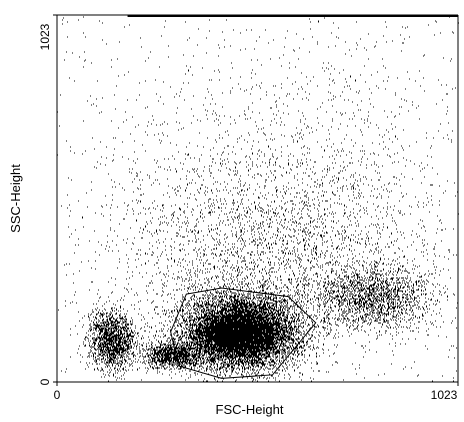  I want to click on y-tick-label-min: 0, so click(45, 381).